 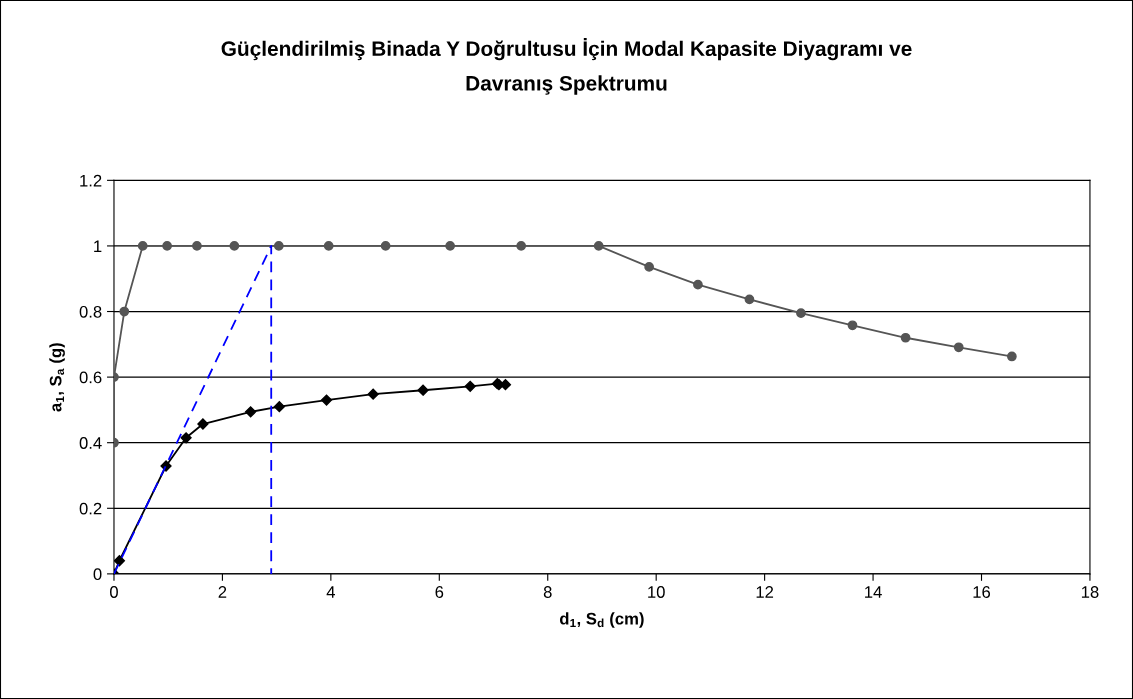 What do you see at coordinates (90, 508) in the screenshot?
I see `y-tick-label: 0.2` at bounding box center [90, 508].